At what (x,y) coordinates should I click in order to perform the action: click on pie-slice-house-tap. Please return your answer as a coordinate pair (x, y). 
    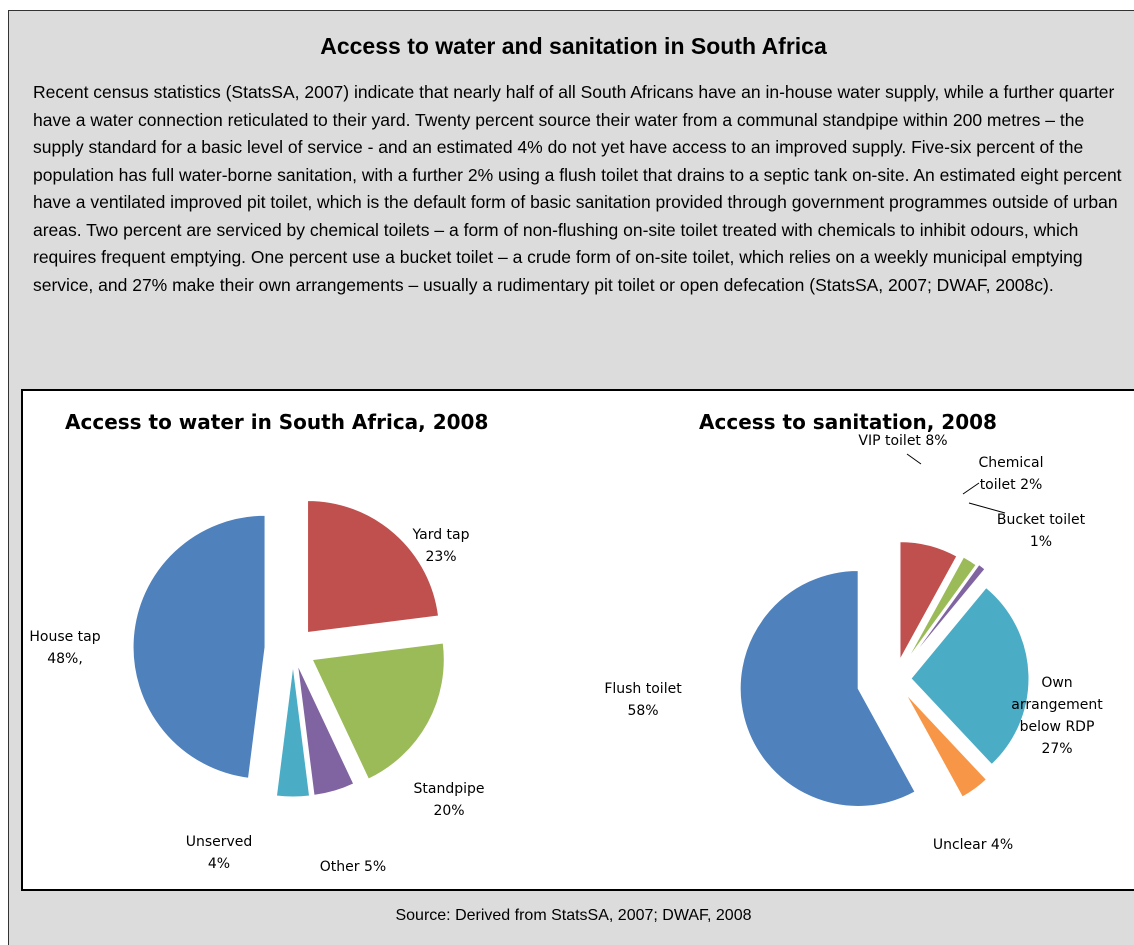
    Looking at the image, I should click on (199, 646).